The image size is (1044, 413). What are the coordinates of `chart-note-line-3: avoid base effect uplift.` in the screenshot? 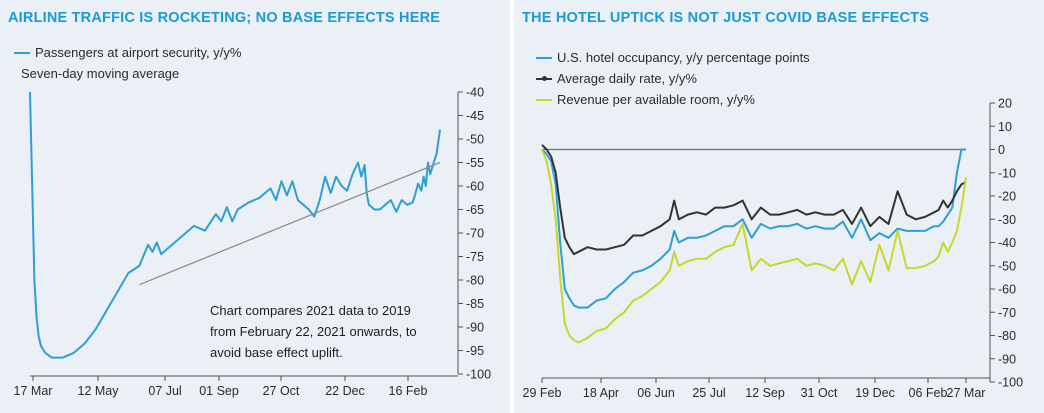 It's located at (276, 352).